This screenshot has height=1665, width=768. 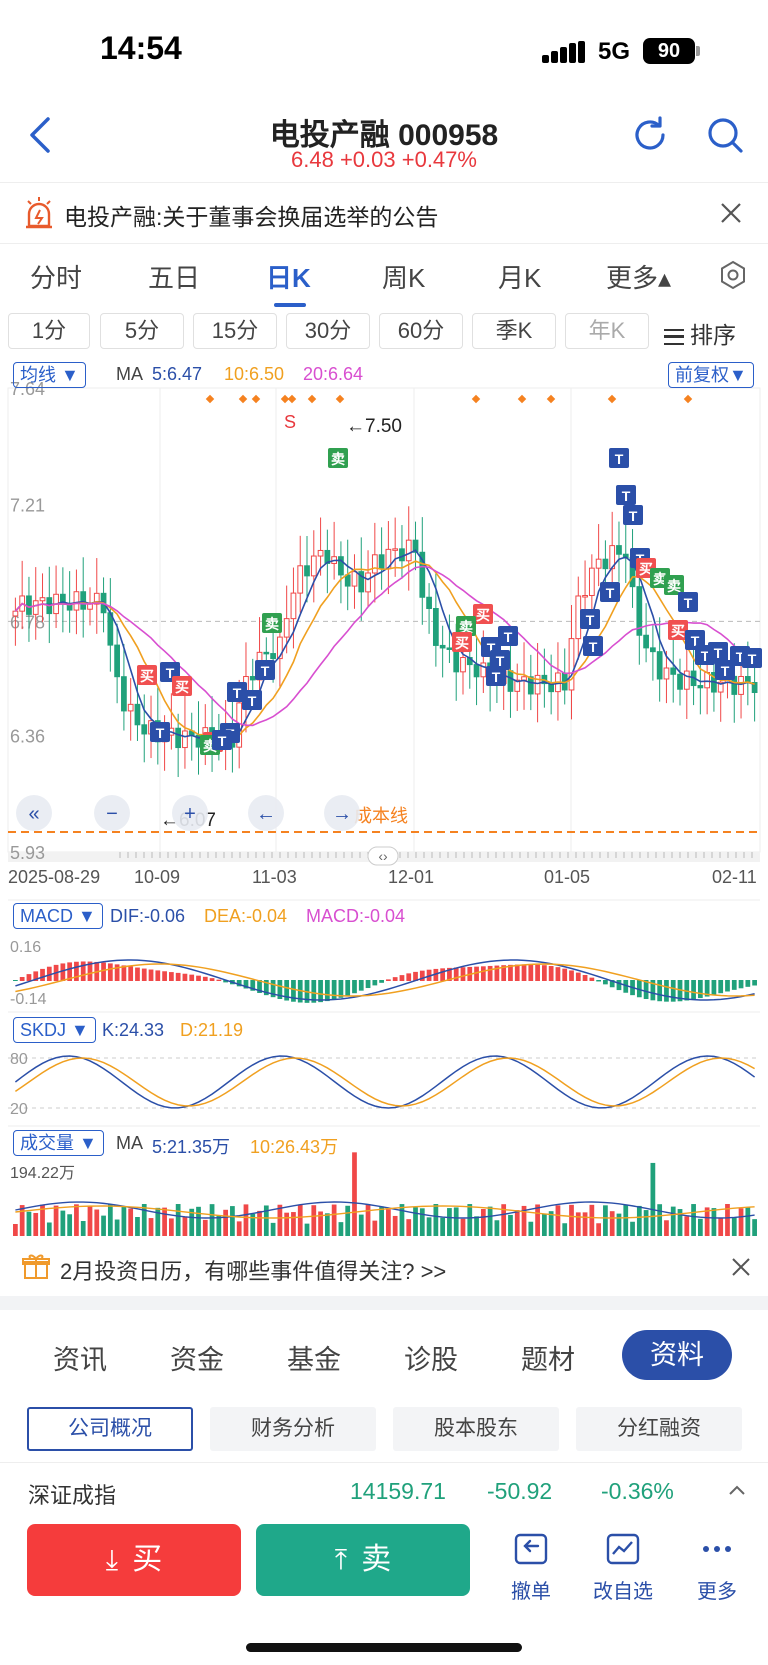 What do you see at coordinates (659, 1429) in the screenshot?
I see `subtab-dividends: 分红融资` at bounding box center [659, 1429].